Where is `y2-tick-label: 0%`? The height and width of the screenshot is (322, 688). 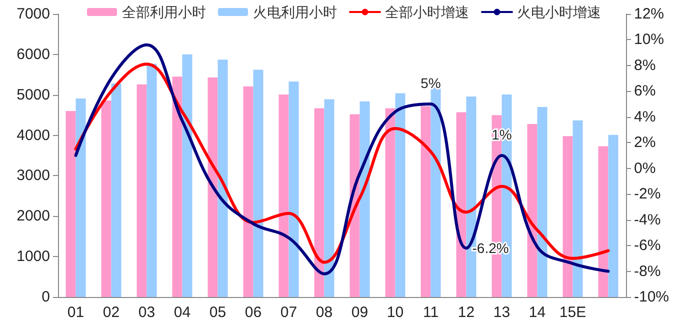
y2-tick-label: 0% is located at coordinates (645, 168).